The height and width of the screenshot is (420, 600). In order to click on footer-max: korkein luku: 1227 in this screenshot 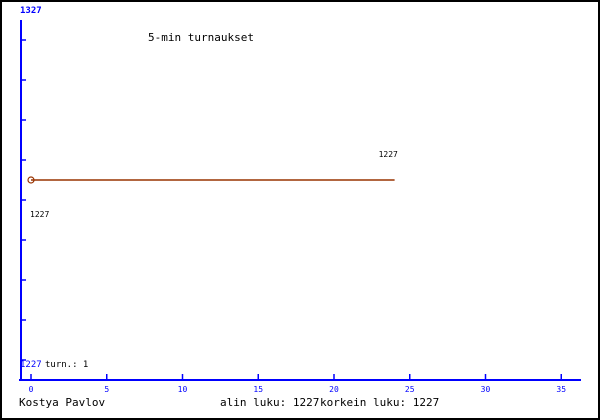, I will do `click(379, 402)`.